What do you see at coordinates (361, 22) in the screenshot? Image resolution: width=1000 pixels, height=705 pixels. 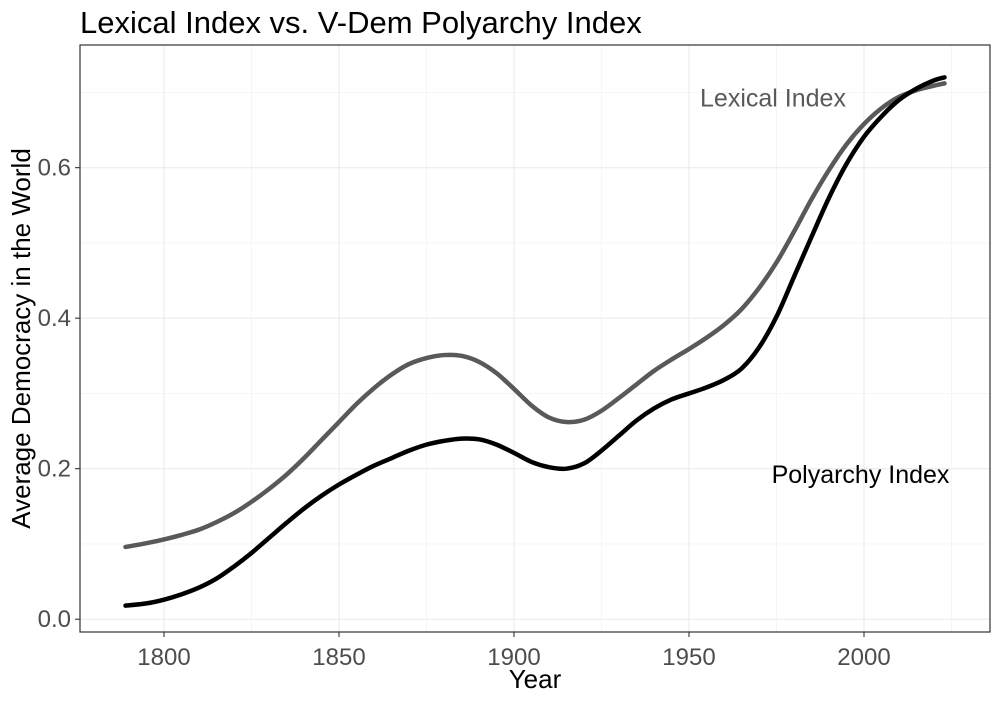 I see `chart-title: Lexical Index vs. V-Dem Polyarchy Index` at bounding box center [361, 22].